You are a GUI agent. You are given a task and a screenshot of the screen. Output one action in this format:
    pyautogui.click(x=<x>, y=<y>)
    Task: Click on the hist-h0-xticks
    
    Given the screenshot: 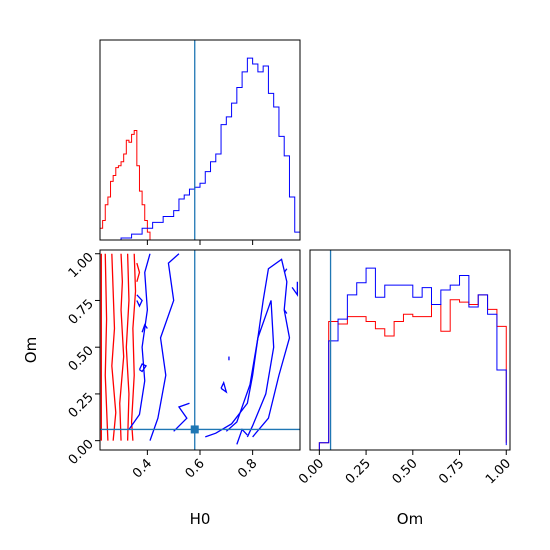 What is the action you would take?
    pyautogui.click(x=200, y=242)
    